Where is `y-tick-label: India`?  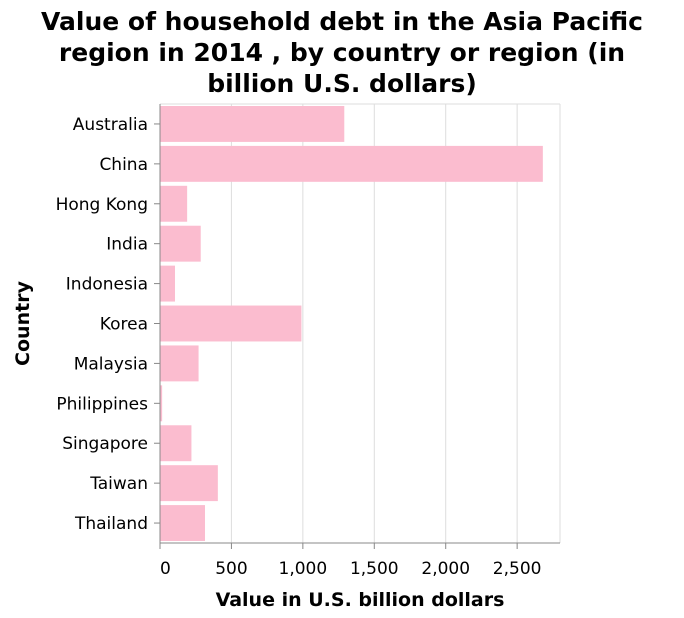 y-tick-label: India is located at coordinates (127, 245).